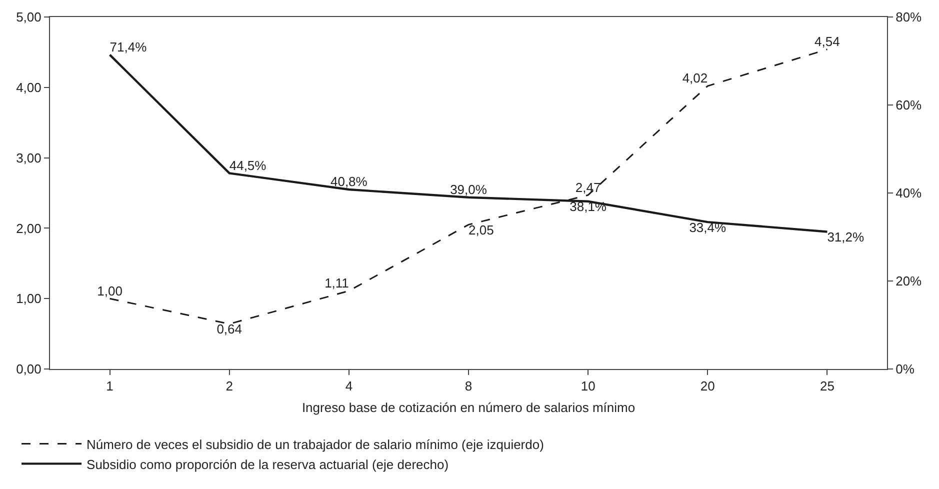  What do you see at coordinates (29, 298) in the screenshot?
I see `y-tick-label: 1,00` at bounding box center [29, 298].